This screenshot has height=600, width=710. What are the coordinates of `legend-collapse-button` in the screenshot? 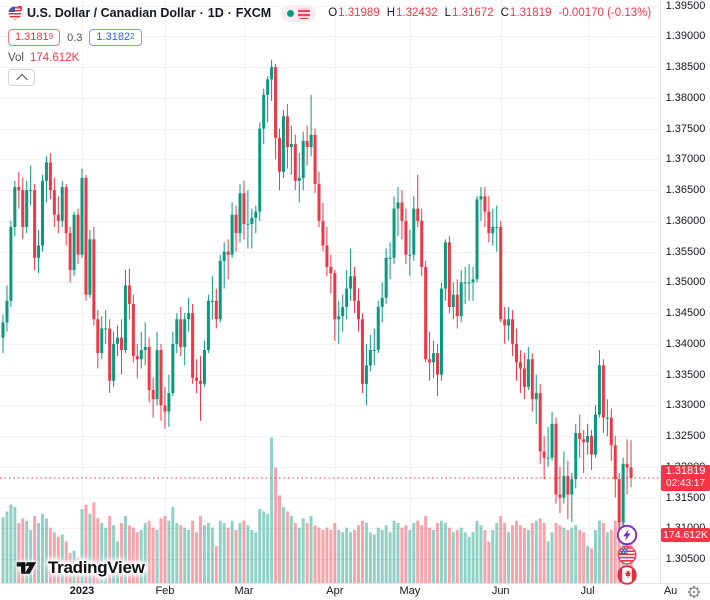 It's located at (21, 77).